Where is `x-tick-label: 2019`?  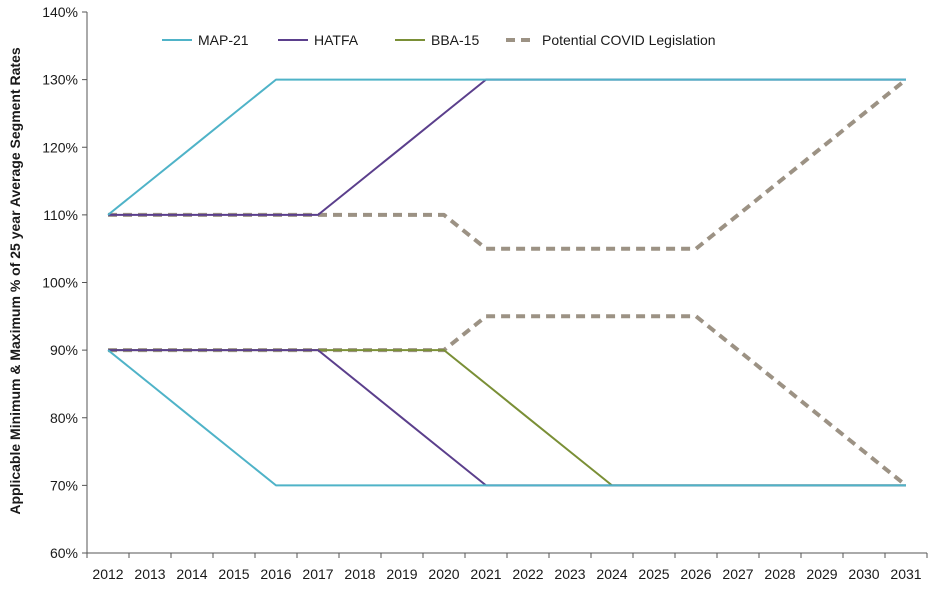
x-tick-label: 2019 is located at coordinates (401, 574).